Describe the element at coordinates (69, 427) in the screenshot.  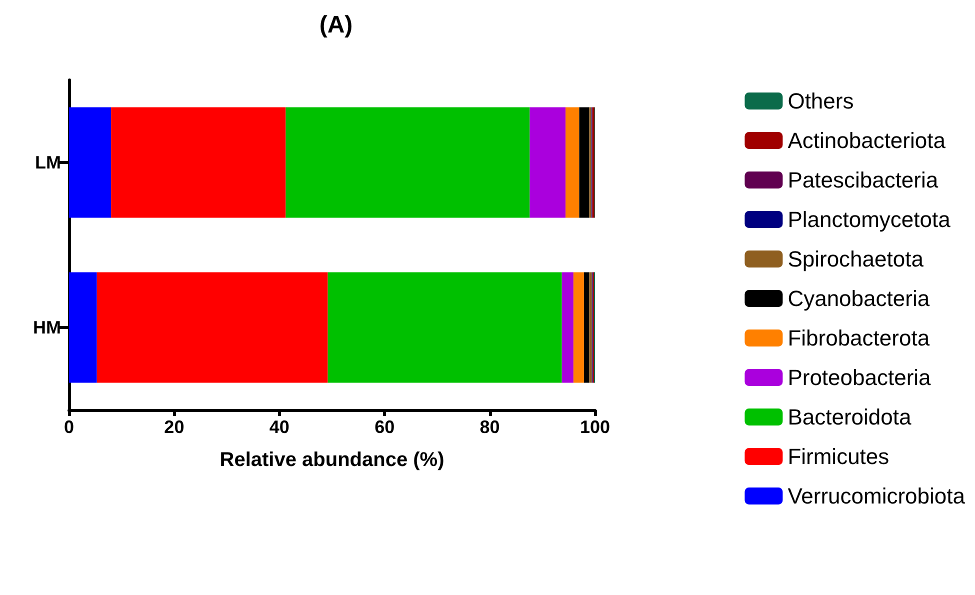
I see `x-tick-label: 0` at that location.